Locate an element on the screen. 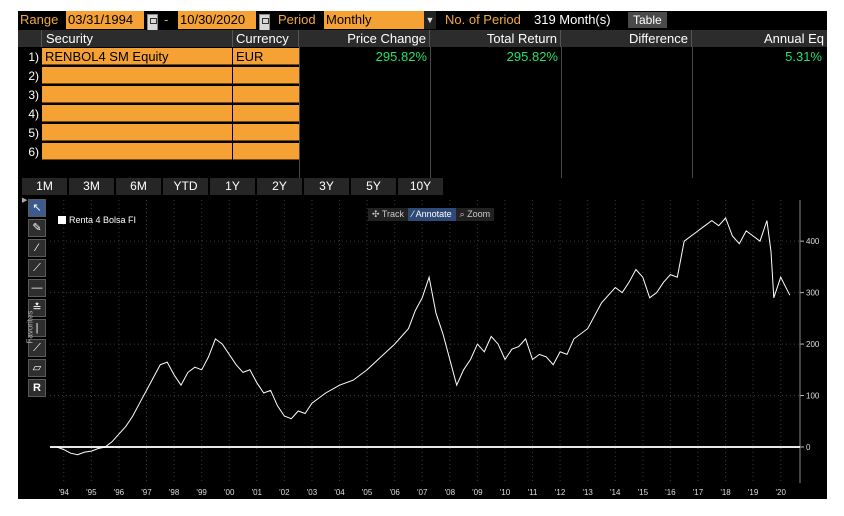 The height and width of the screenshot is (516, 844). pencil-icon: ✎ is located at coordinates (37, 228).